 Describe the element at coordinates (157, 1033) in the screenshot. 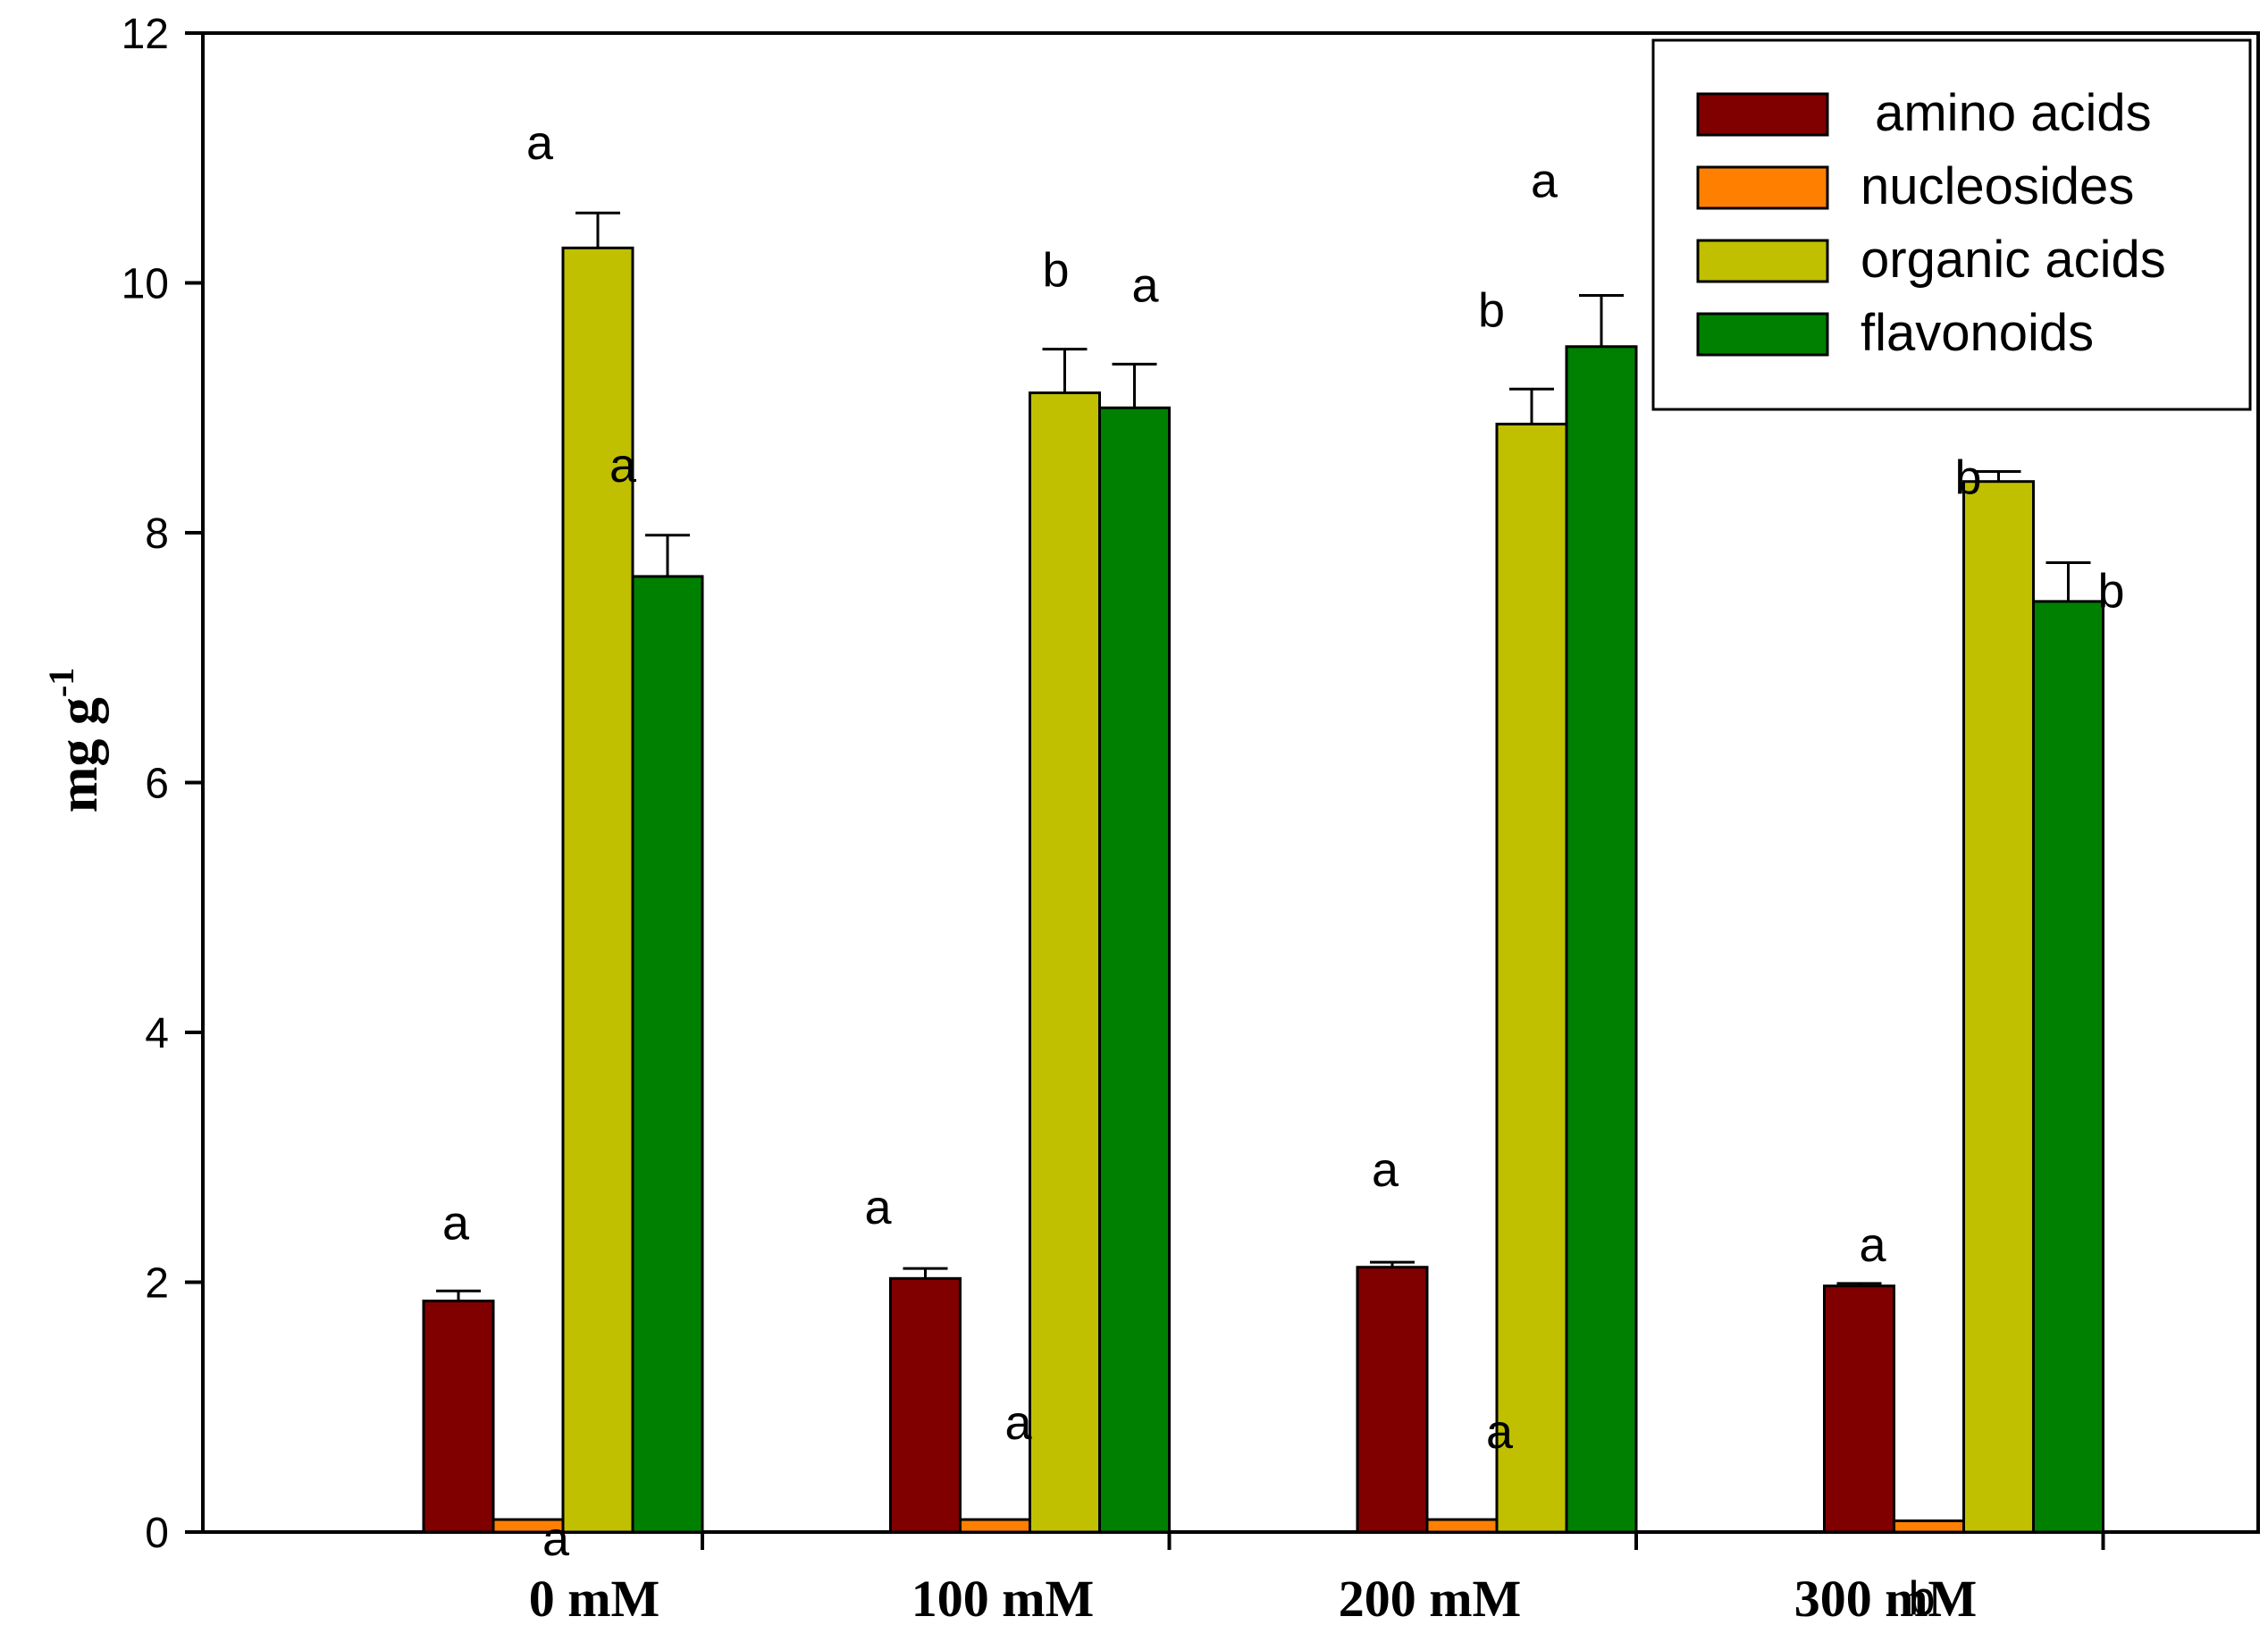

I see `y-tick-label: 4` at that location.